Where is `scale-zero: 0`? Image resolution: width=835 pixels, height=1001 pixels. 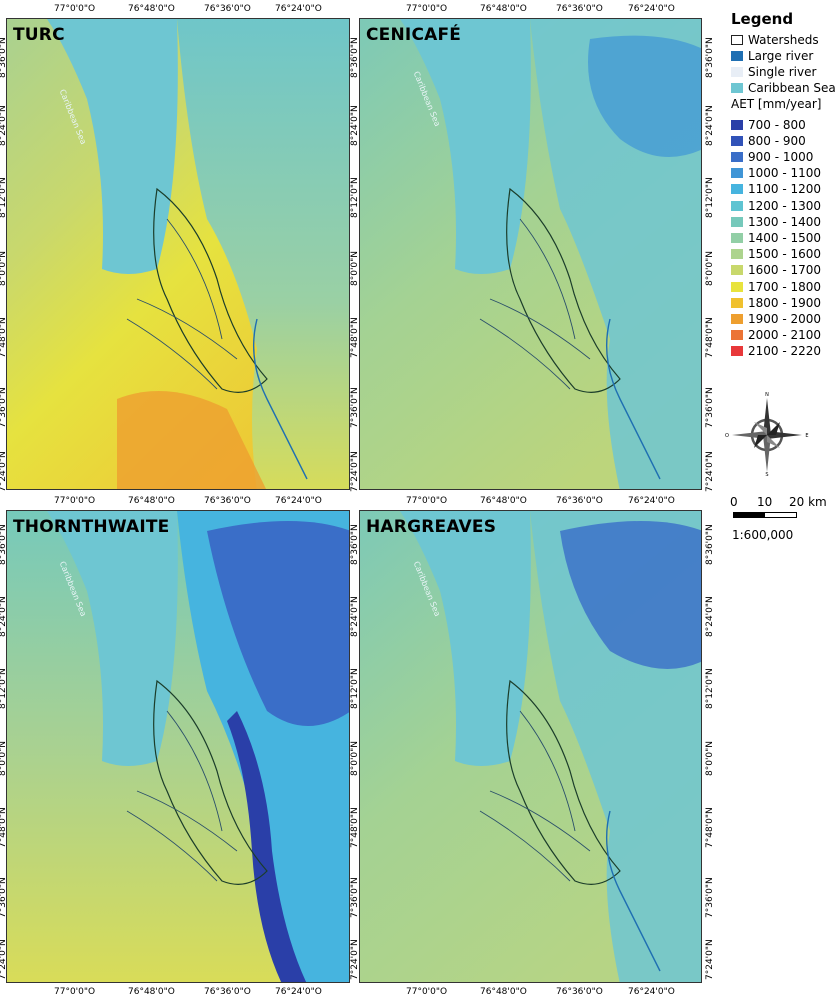 scale-zero: 0 is located at coordinates (734, 502).